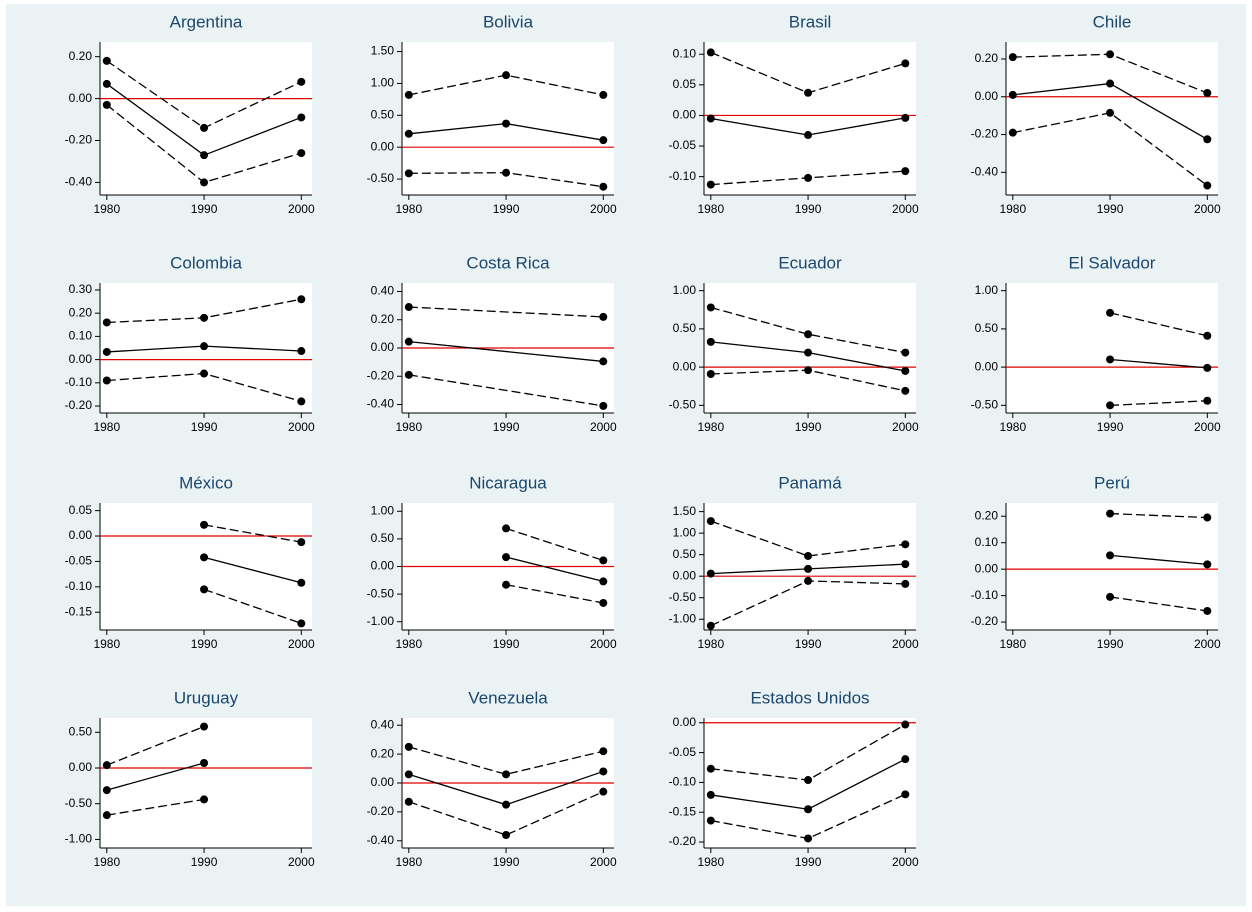  I want to click on plot-area, so click(1112, 566).